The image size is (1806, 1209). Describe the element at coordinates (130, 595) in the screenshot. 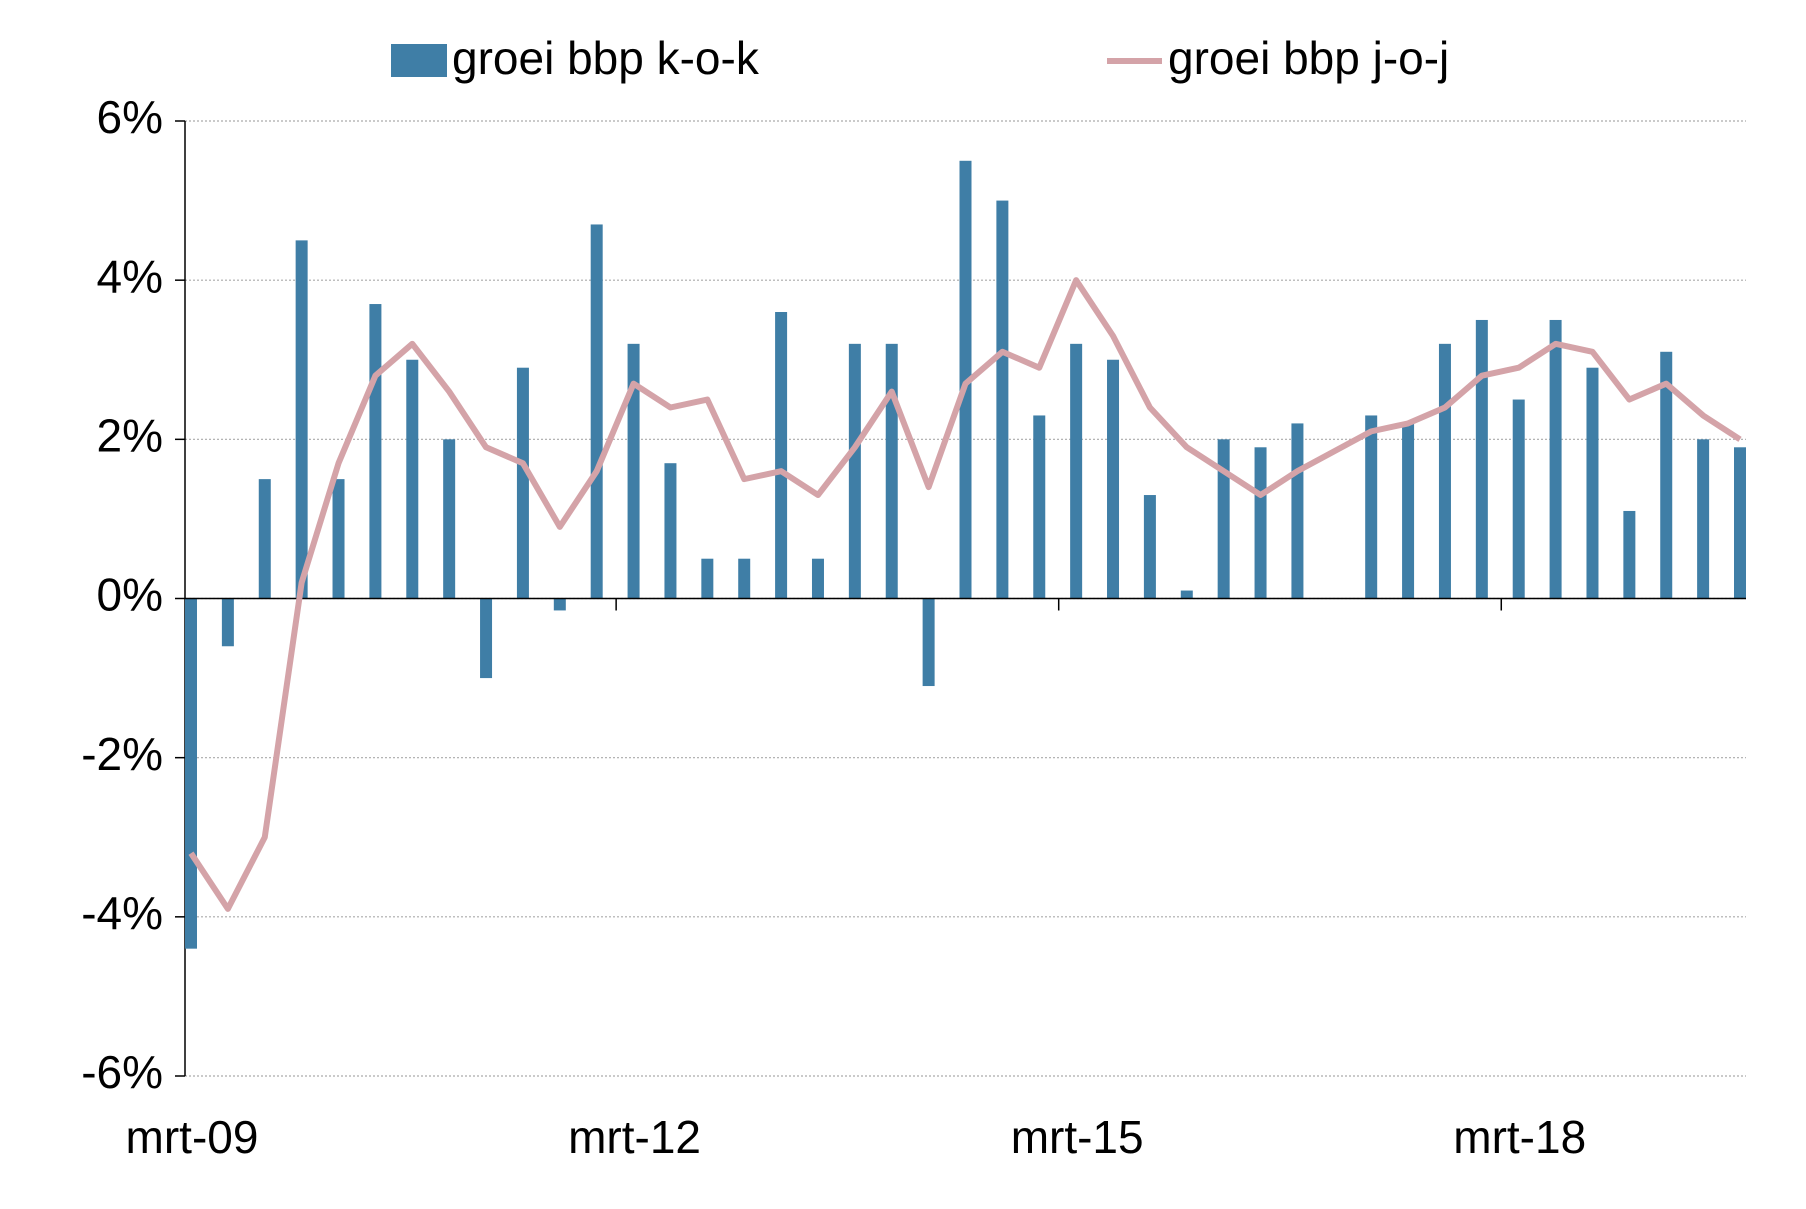

I see `y-tick-label: 0%` at that location.